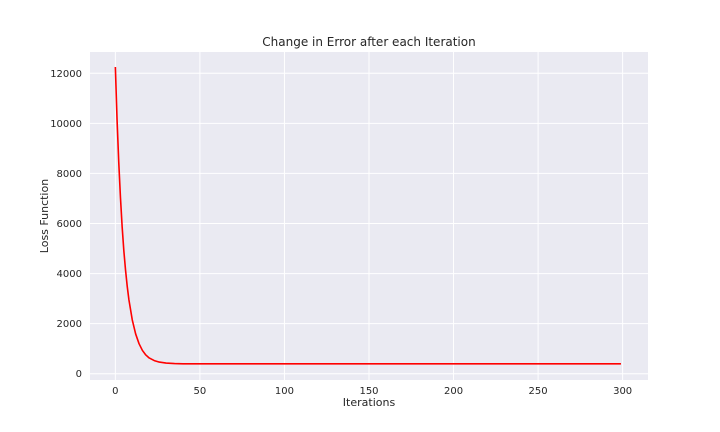 Image resolution: width=720 pixels, height=432 pixels. I want to click on y-tick-label: 8000, so click(69, 174).